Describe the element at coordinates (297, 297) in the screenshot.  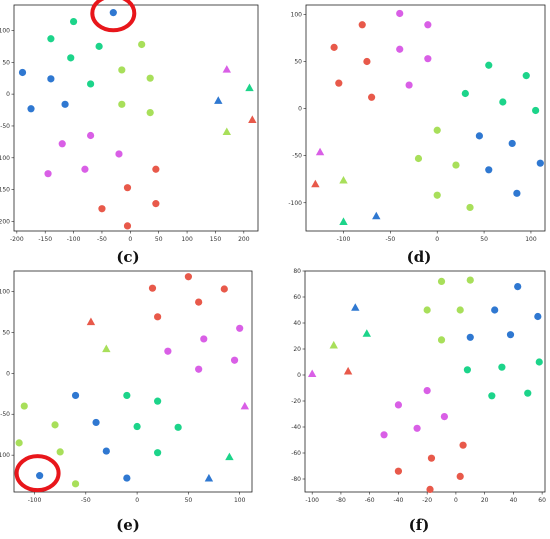
I see `y-tick-label: 60` at that location.